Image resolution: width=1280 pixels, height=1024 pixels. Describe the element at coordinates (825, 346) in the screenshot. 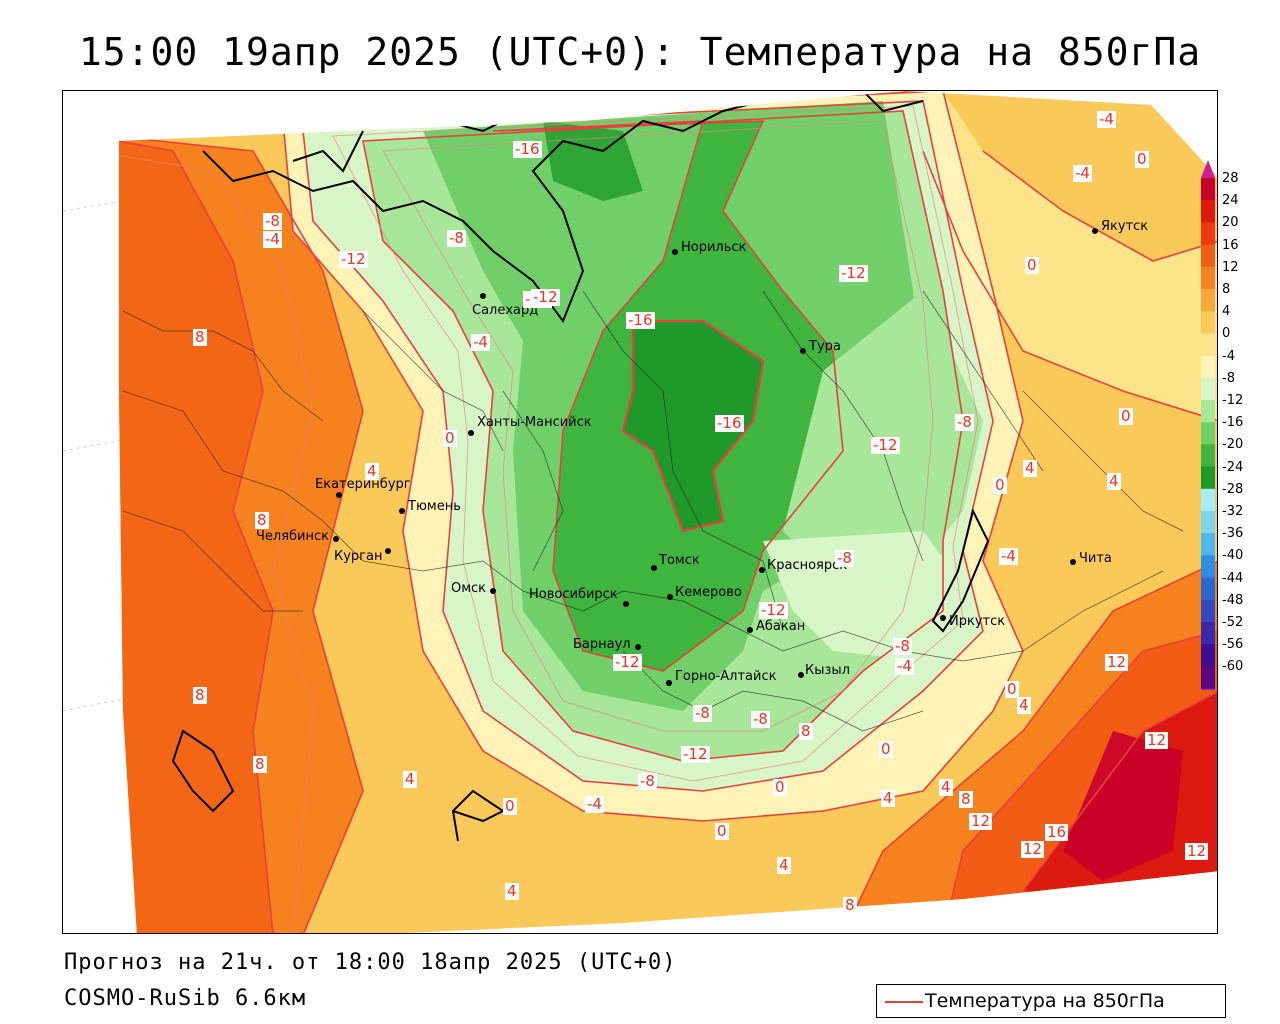

I see `city-label: Тура` at that location.